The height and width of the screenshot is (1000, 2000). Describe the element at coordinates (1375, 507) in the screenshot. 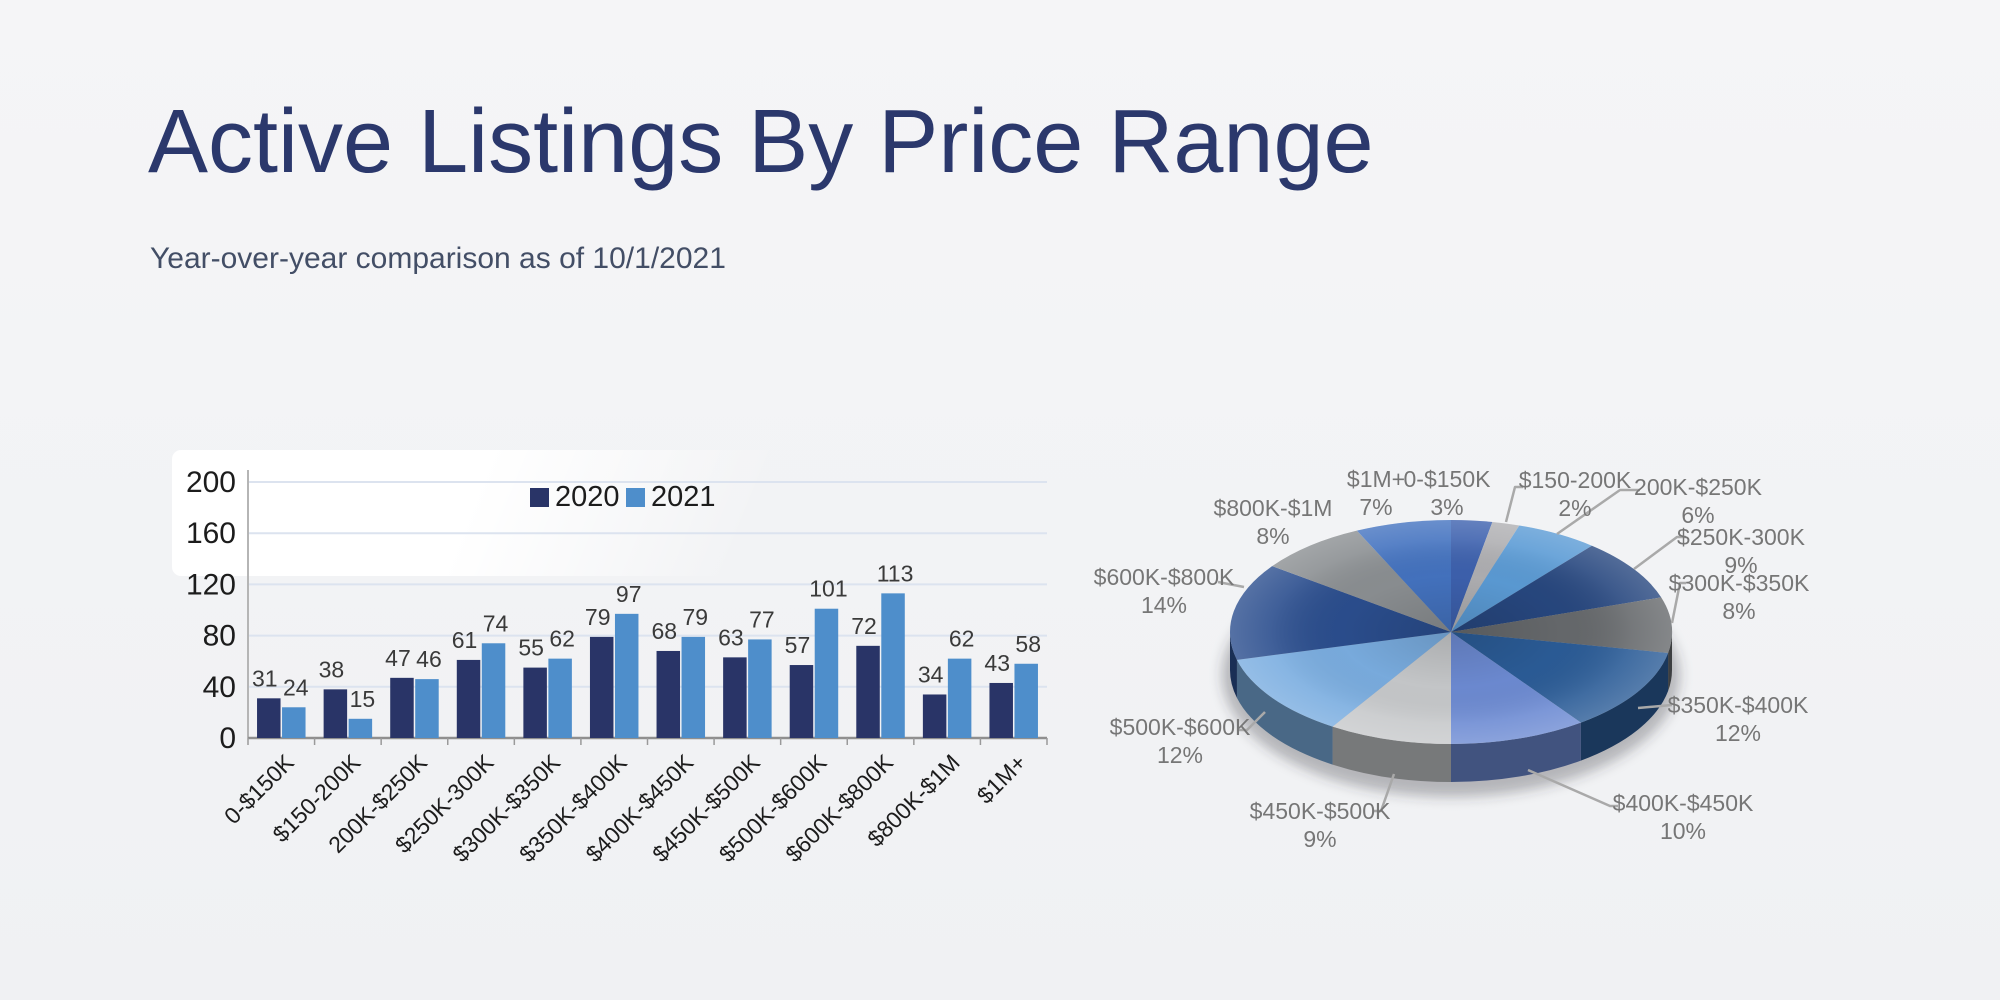

I see `pie-label-value-11: 7%` at that location.